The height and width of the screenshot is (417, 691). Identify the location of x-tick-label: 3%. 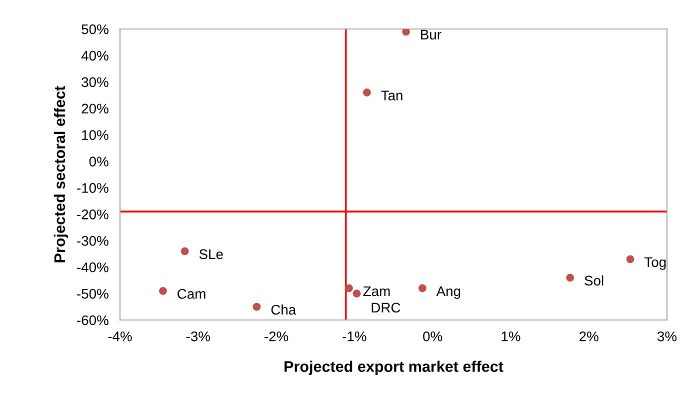
(667, 336).